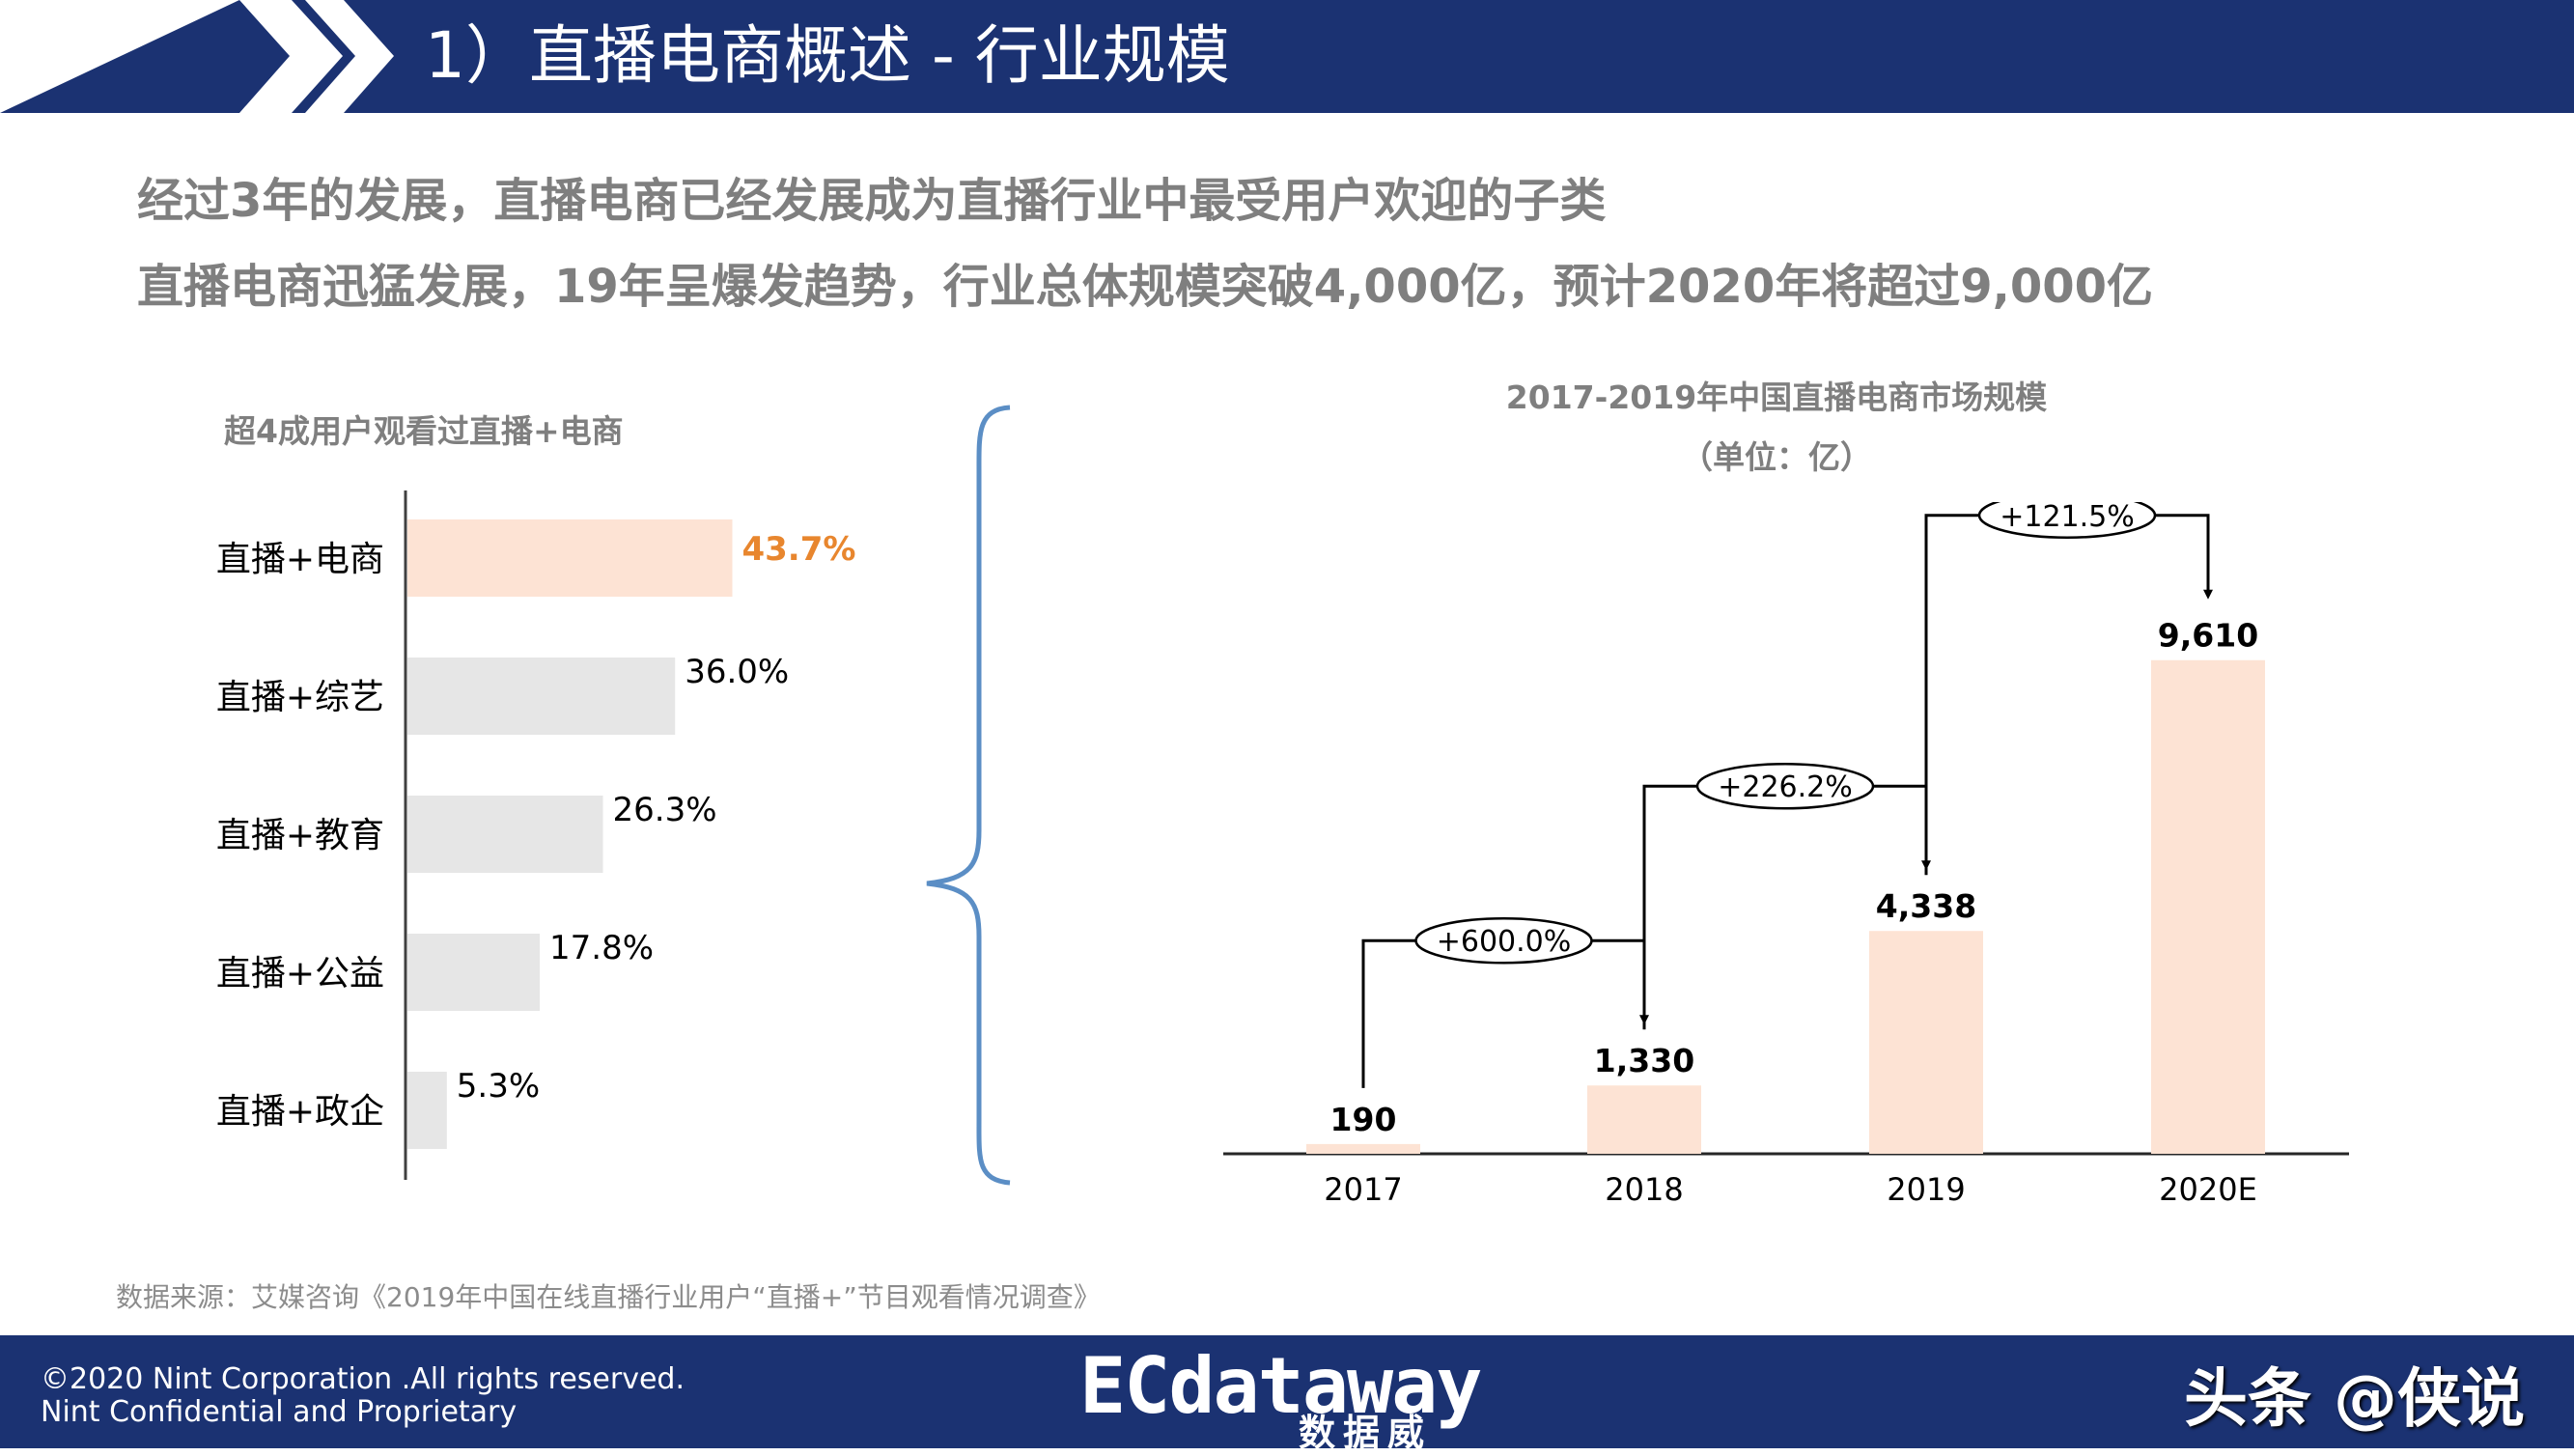  I want to click on left-chart-title: 超4成用户观看过直播+电商, so click(424, 431).